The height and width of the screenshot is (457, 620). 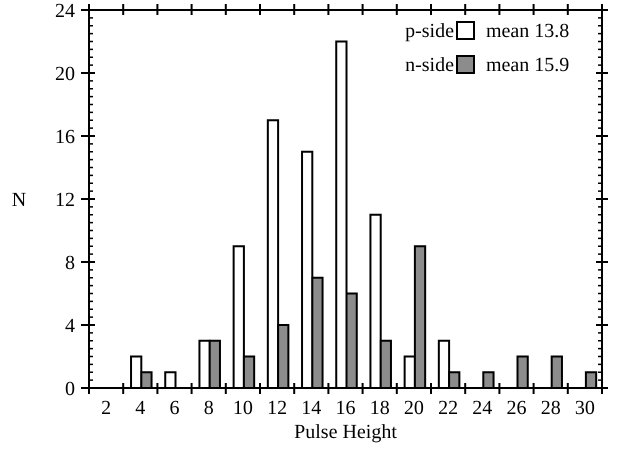 What do you see at coordinates (528, 31) in the screenshot?
I see `annotation: mean 13.8` at bounding box center [528, 31].